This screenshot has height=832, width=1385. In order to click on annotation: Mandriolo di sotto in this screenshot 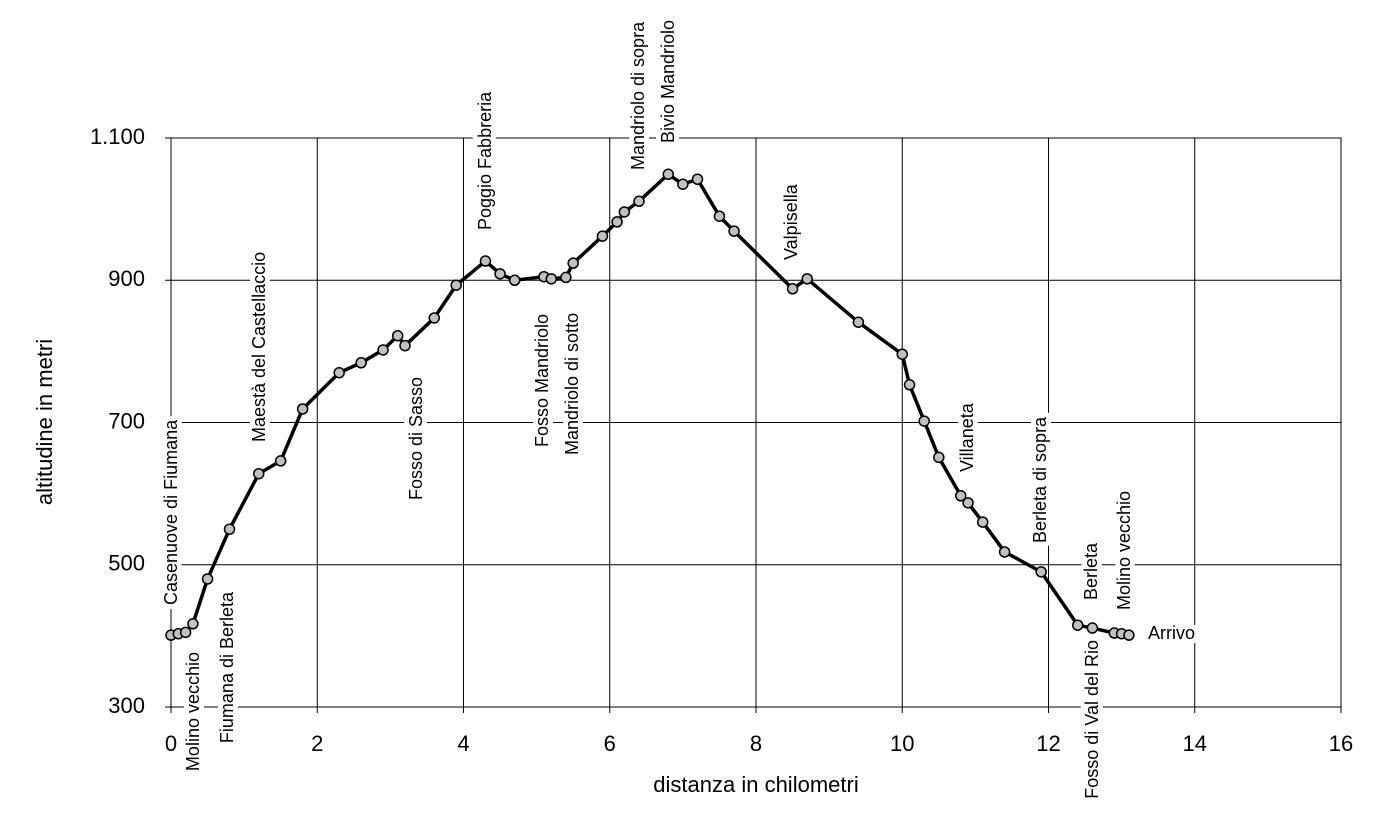, I will do `click(572, 384)`.